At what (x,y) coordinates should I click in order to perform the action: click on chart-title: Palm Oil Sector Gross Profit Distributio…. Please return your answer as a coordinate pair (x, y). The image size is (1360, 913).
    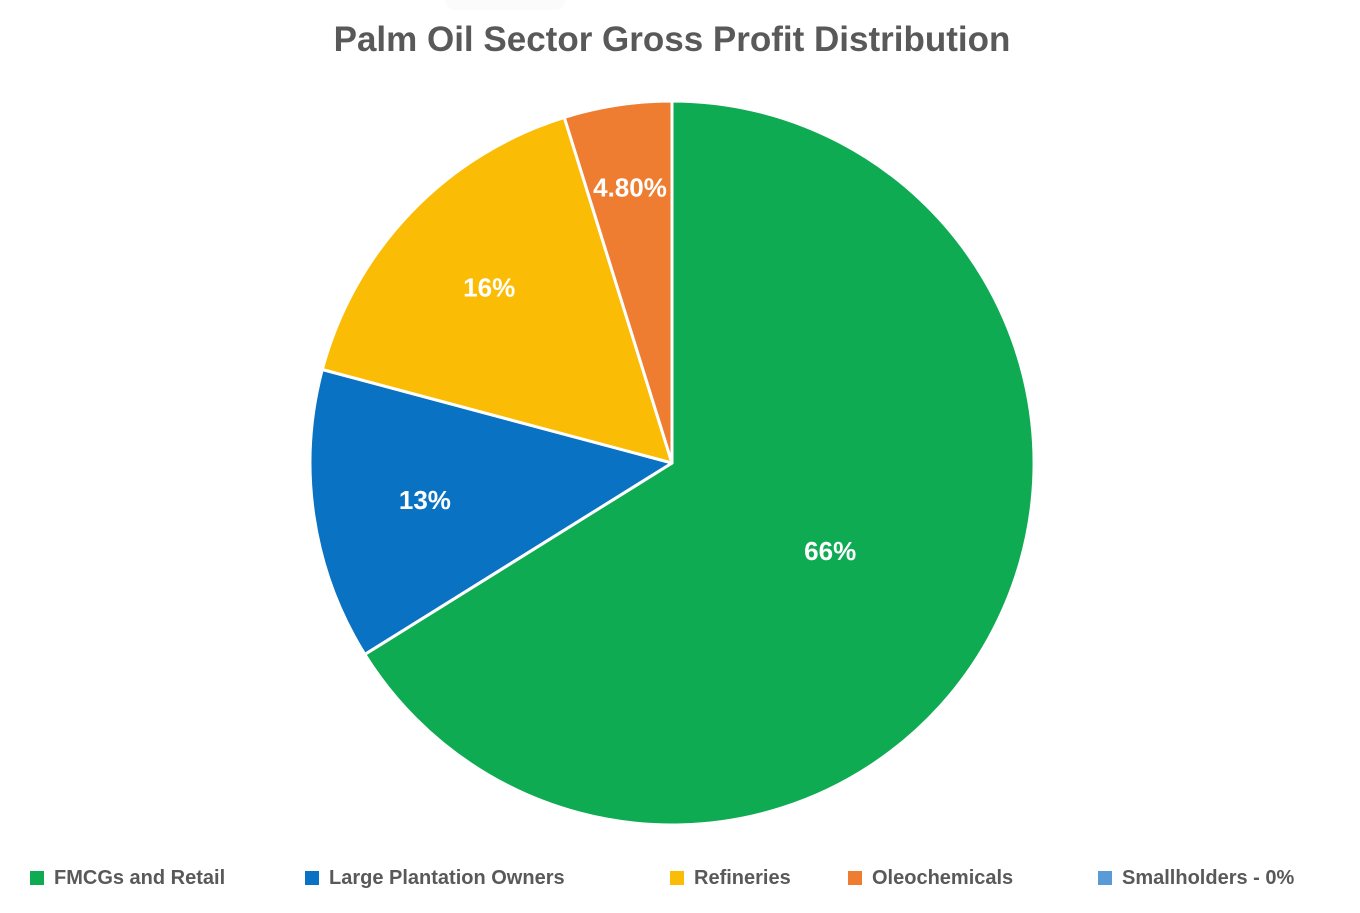
    Looking at the image, I should click on (672, 39).